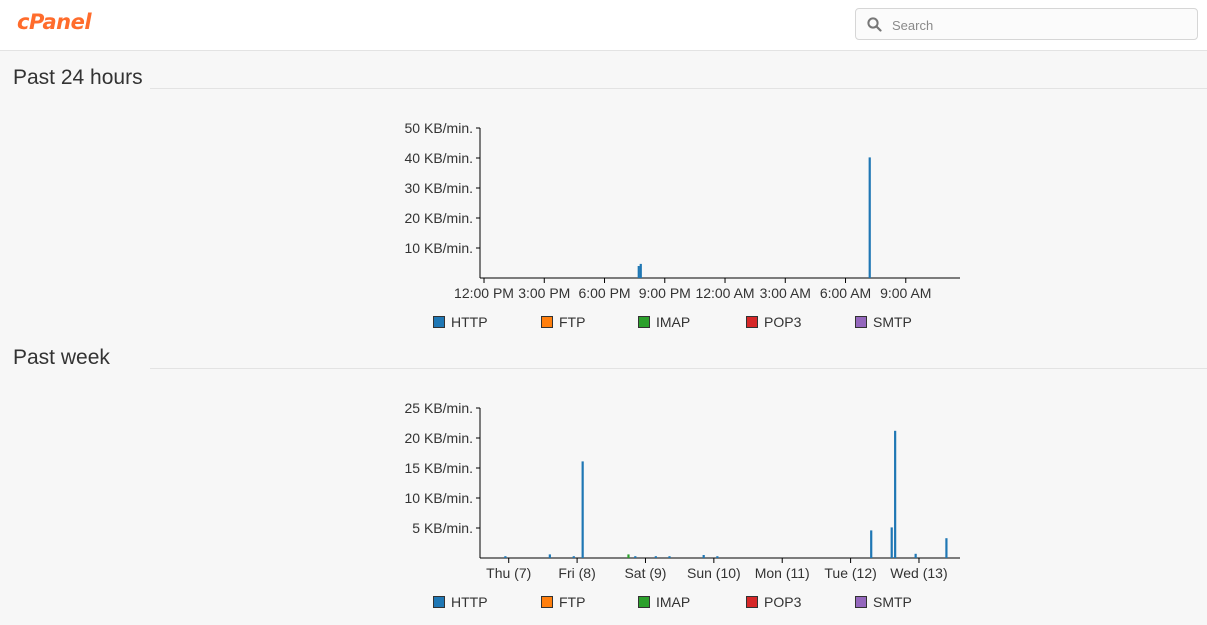 The height and width of the screenshot is (625, 1207). What do you see at coordinates (918, 573) in the screenshot?
I see `x-tick-label: Wed (13)` at bounding box center [918, 573].